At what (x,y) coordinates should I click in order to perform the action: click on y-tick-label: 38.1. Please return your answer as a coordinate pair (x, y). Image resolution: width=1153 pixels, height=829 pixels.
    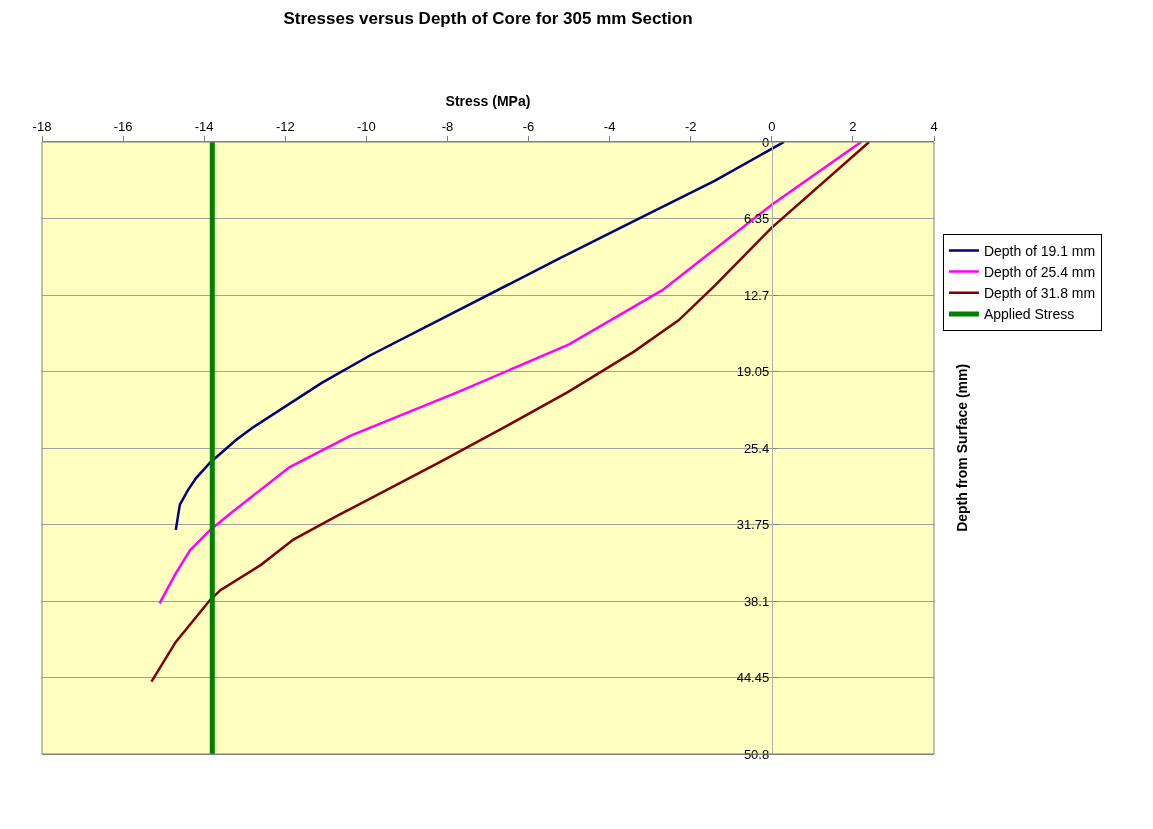
    Looking at the image, I should click on (756, 601).